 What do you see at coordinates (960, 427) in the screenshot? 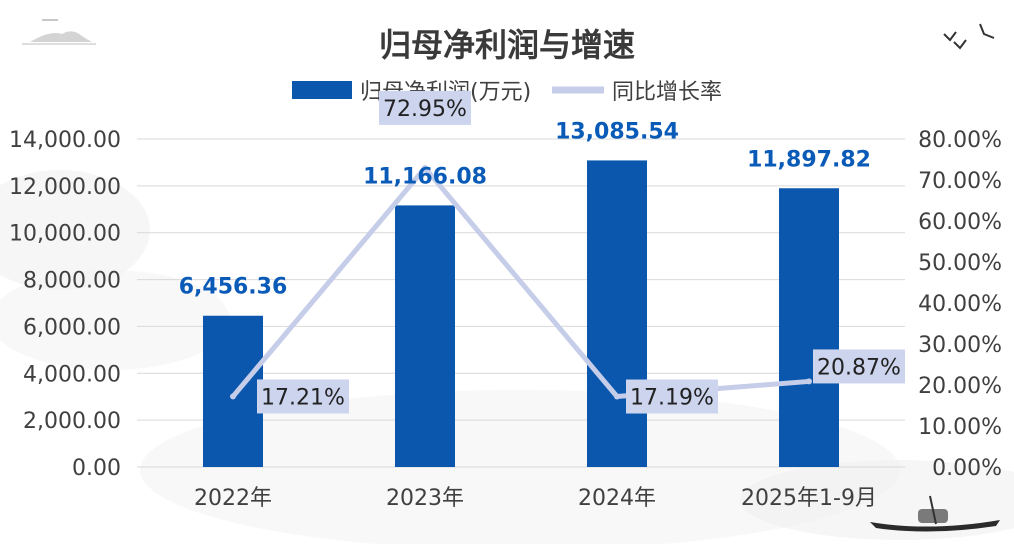
I see `y-right-tick-label: 10.00%` at bounding box center [960, 427].